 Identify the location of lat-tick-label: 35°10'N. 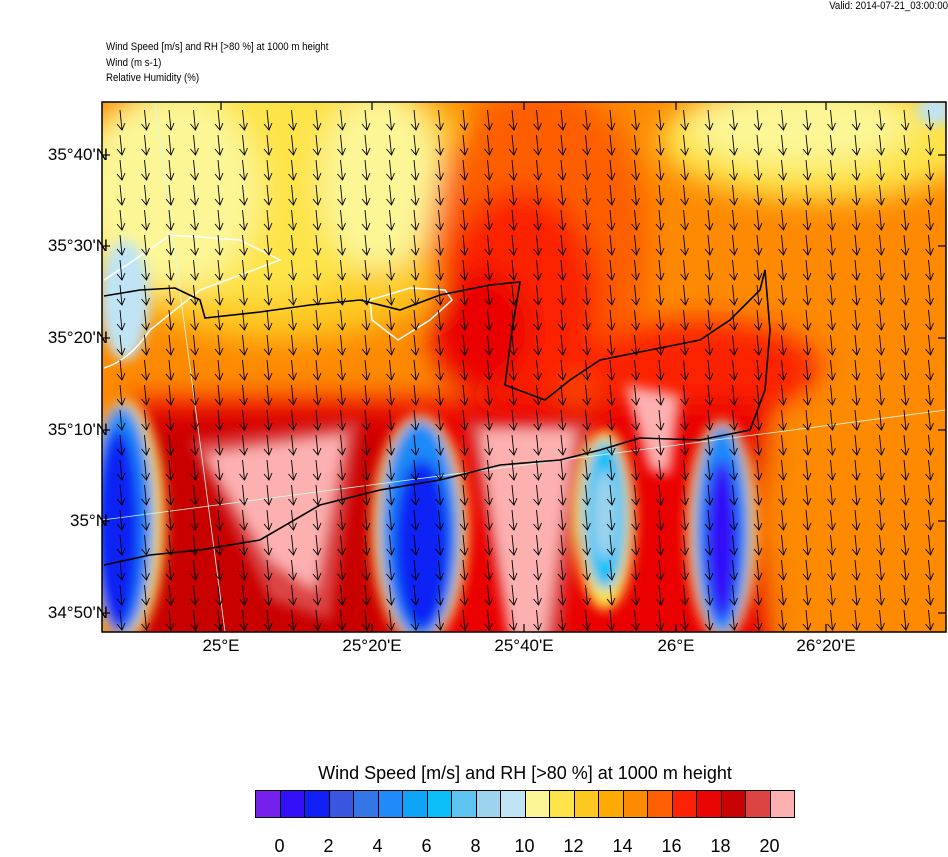
(77, 429).